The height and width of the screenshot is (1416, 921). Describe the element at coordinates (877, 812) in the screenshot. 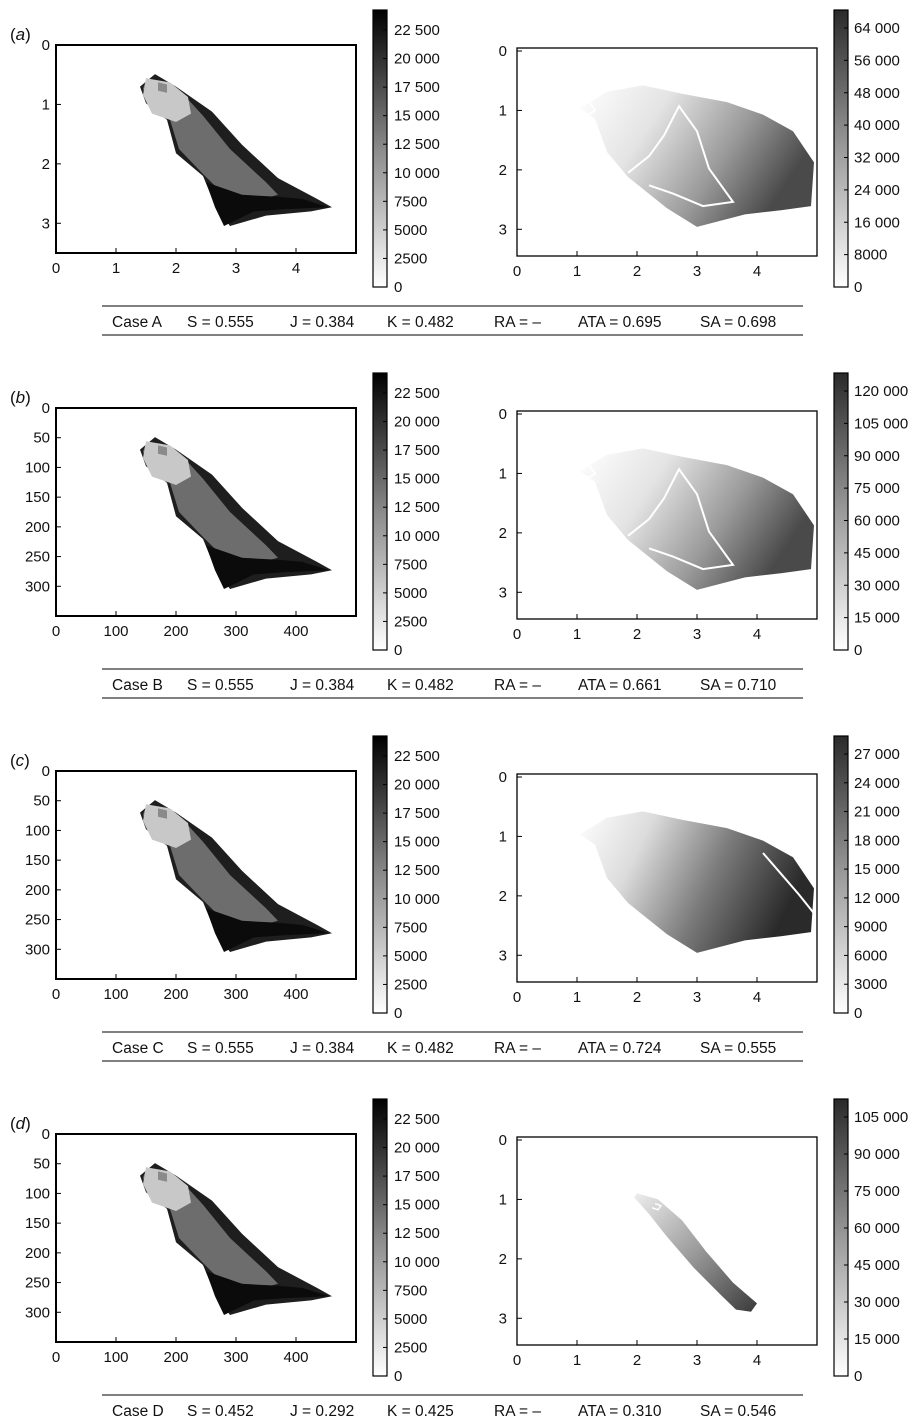

I see `colorbar-label: 21 000` at that location.